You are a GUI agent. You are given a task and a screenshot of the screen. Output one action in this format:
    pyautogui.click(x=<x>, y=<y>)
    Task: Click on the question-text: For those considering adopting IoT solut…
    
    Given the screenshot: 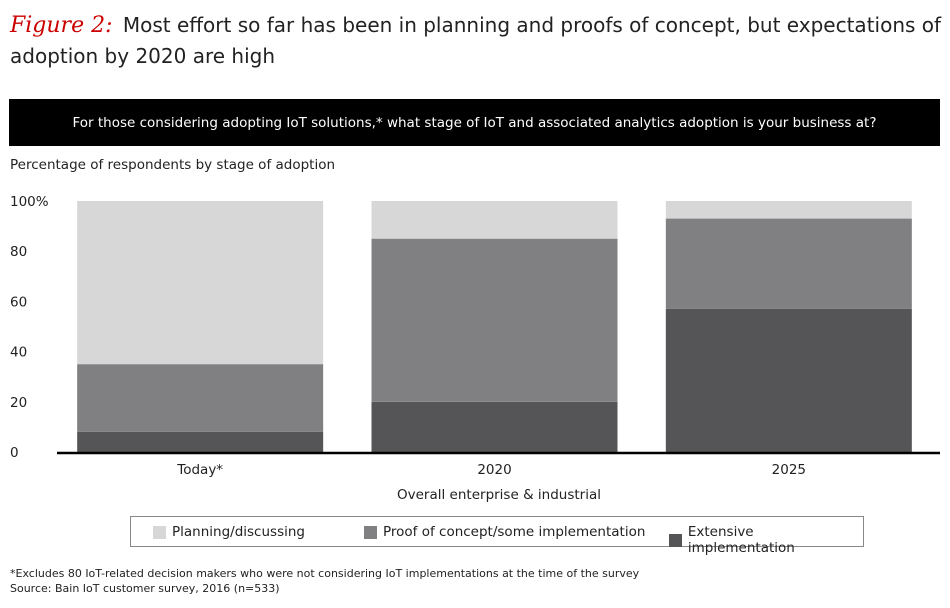 What is the action you would take?
    pyautogui.click(x=474, y=122)
    